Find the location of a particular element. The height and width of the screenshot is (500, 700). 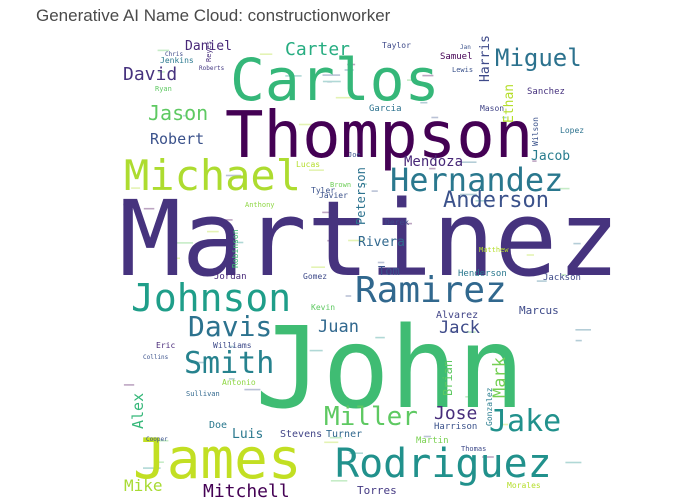

cloud-word-joe: Joe is located at coordinates (354, 155).